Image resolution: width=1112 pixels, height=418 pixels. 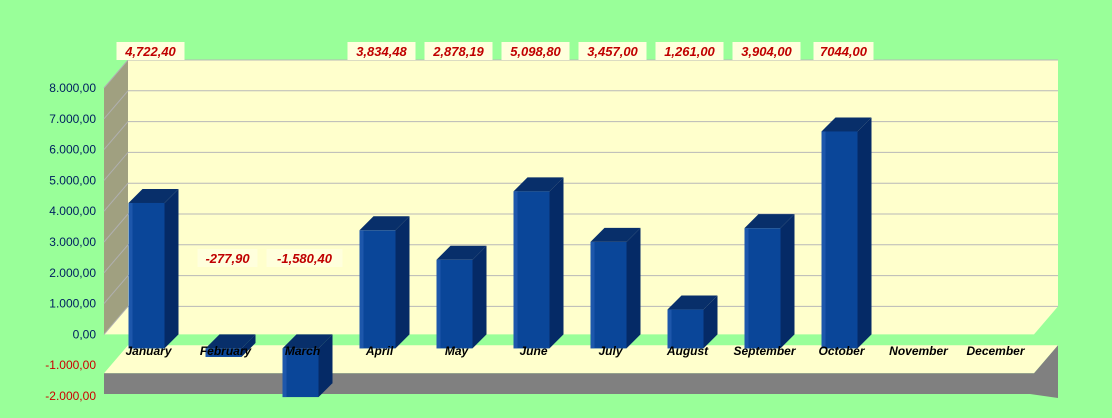 I want to click on bar-august, so click(x=692, y=322).